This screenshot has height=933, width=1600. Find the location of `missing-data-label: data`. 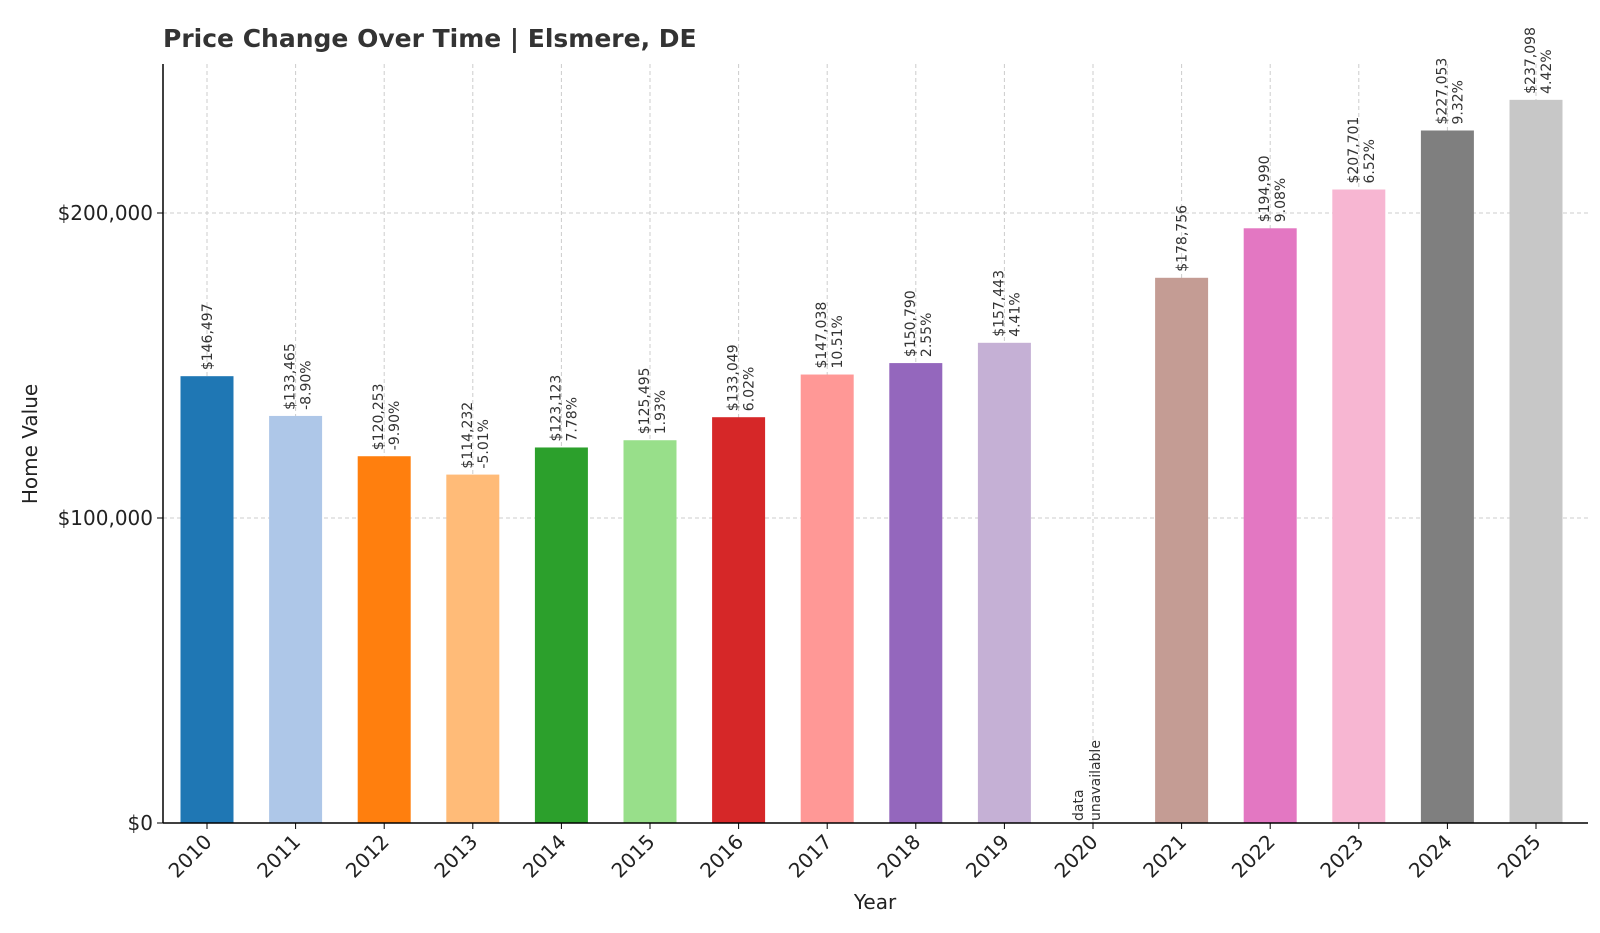

missing-data-label: data is located at coordinates (1079, 805).